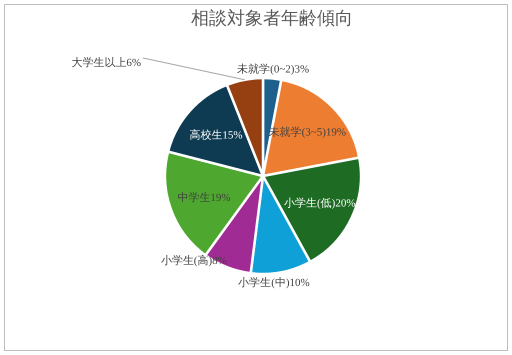  I want to click on slice-label: 中学生19%, so click(204, 197).